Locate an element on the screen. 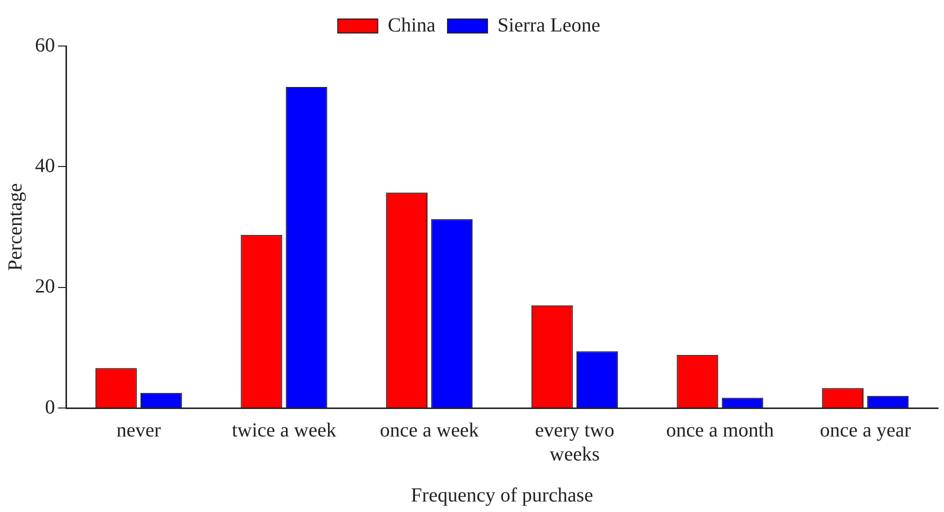  y-tick-label: 0 is located at coordinates (50, 407).